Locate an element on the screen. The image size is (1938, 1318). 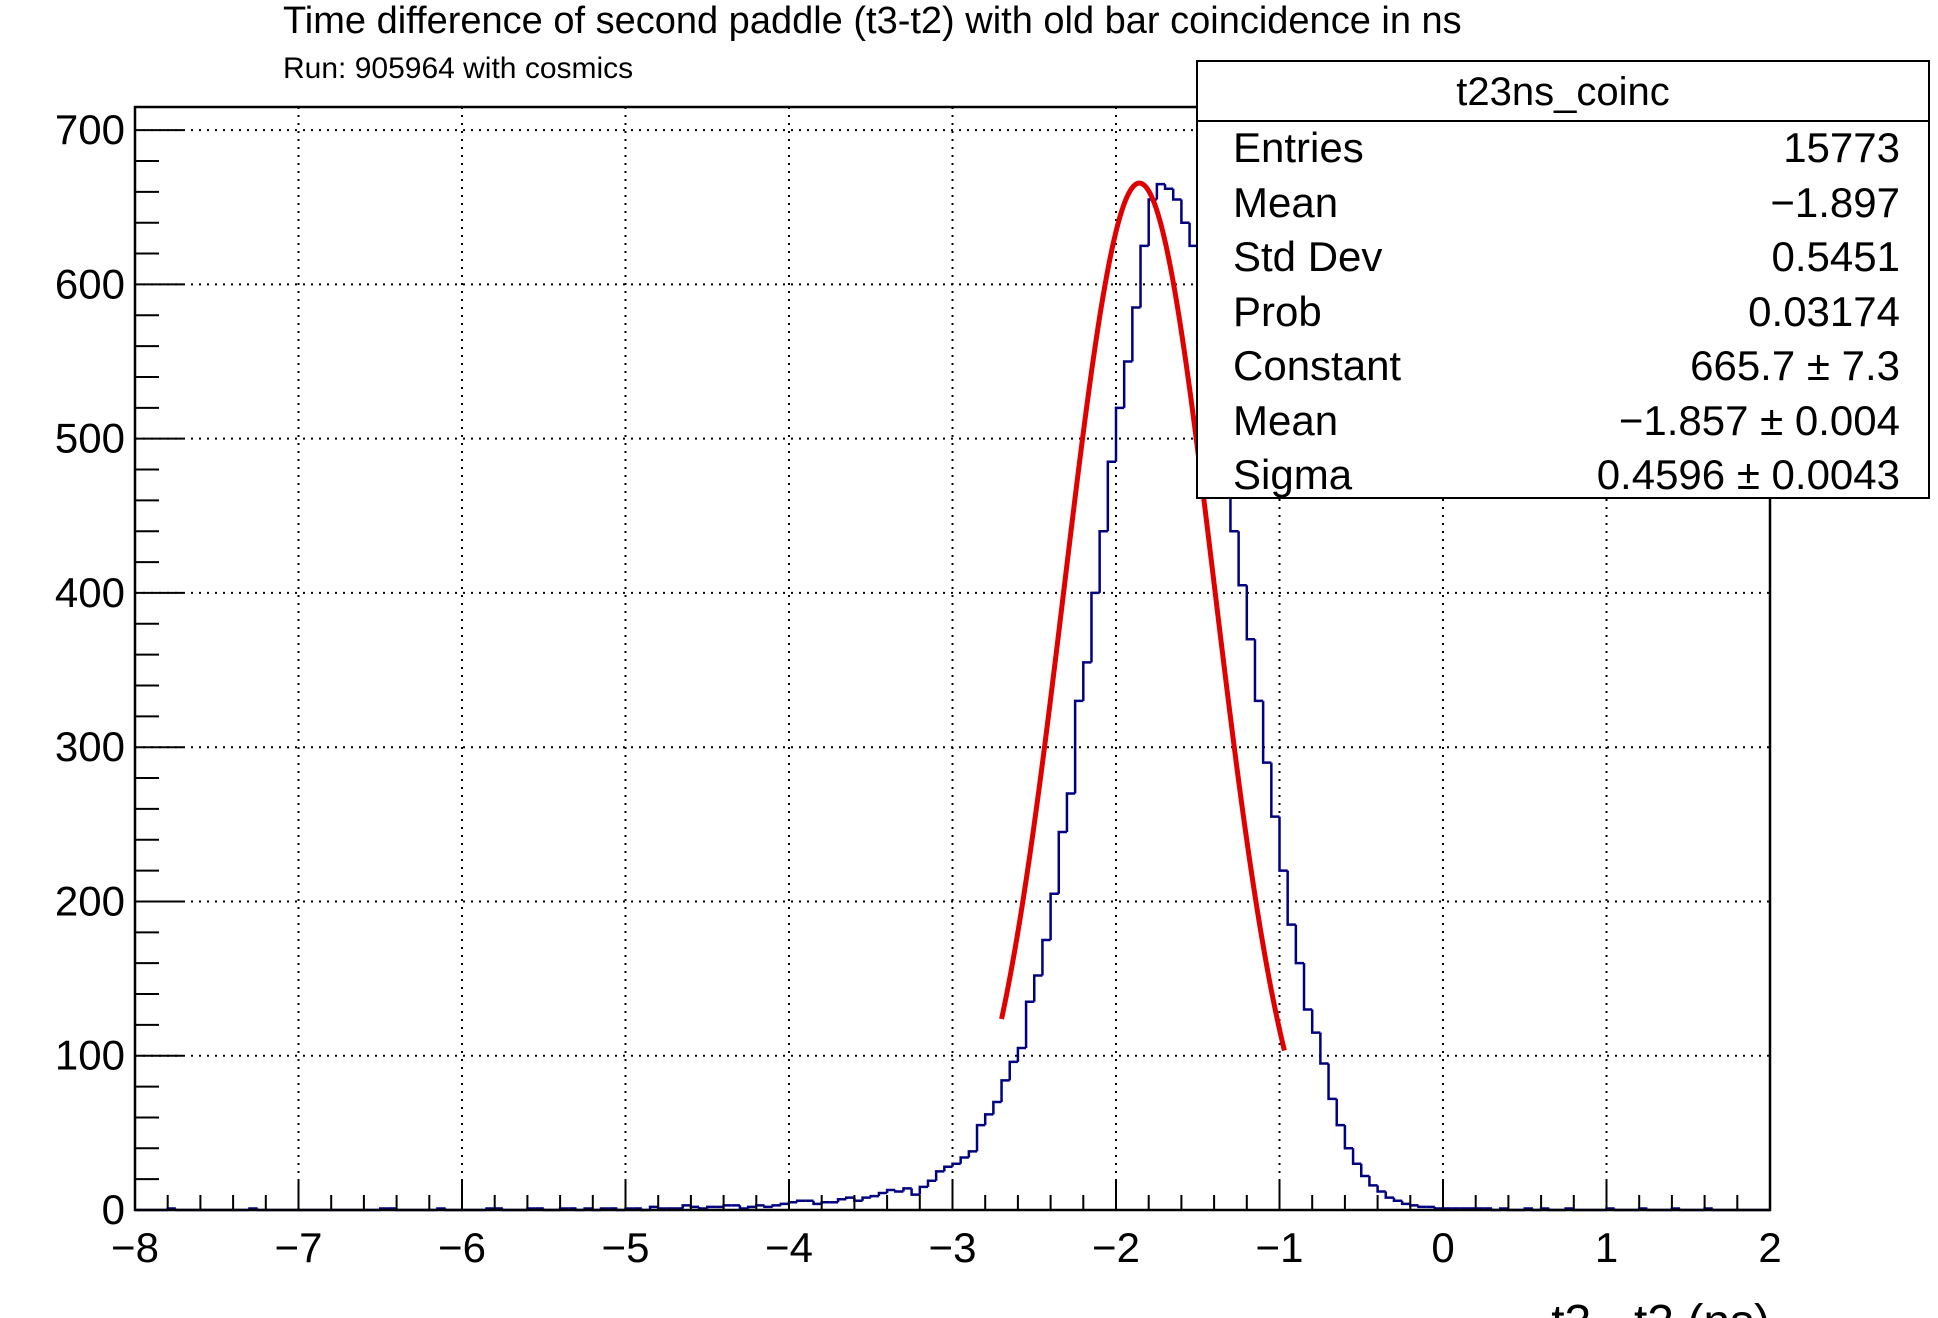
stats-row-fit-mean: Mean −1.857 ± 0.004 is located at coordinates (1563, 422).